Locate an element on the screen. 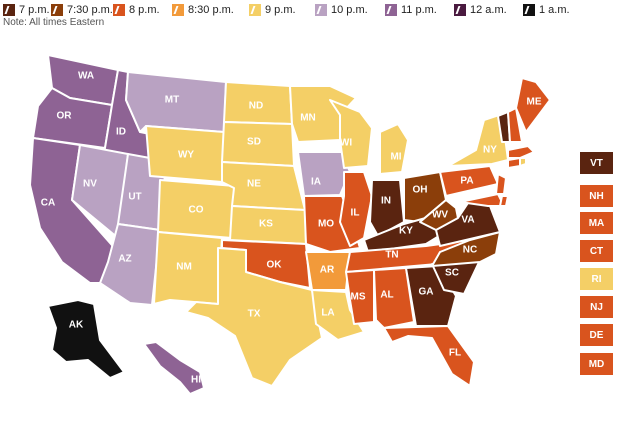  state-label-mi: MI is located at coordinates (395, 157).